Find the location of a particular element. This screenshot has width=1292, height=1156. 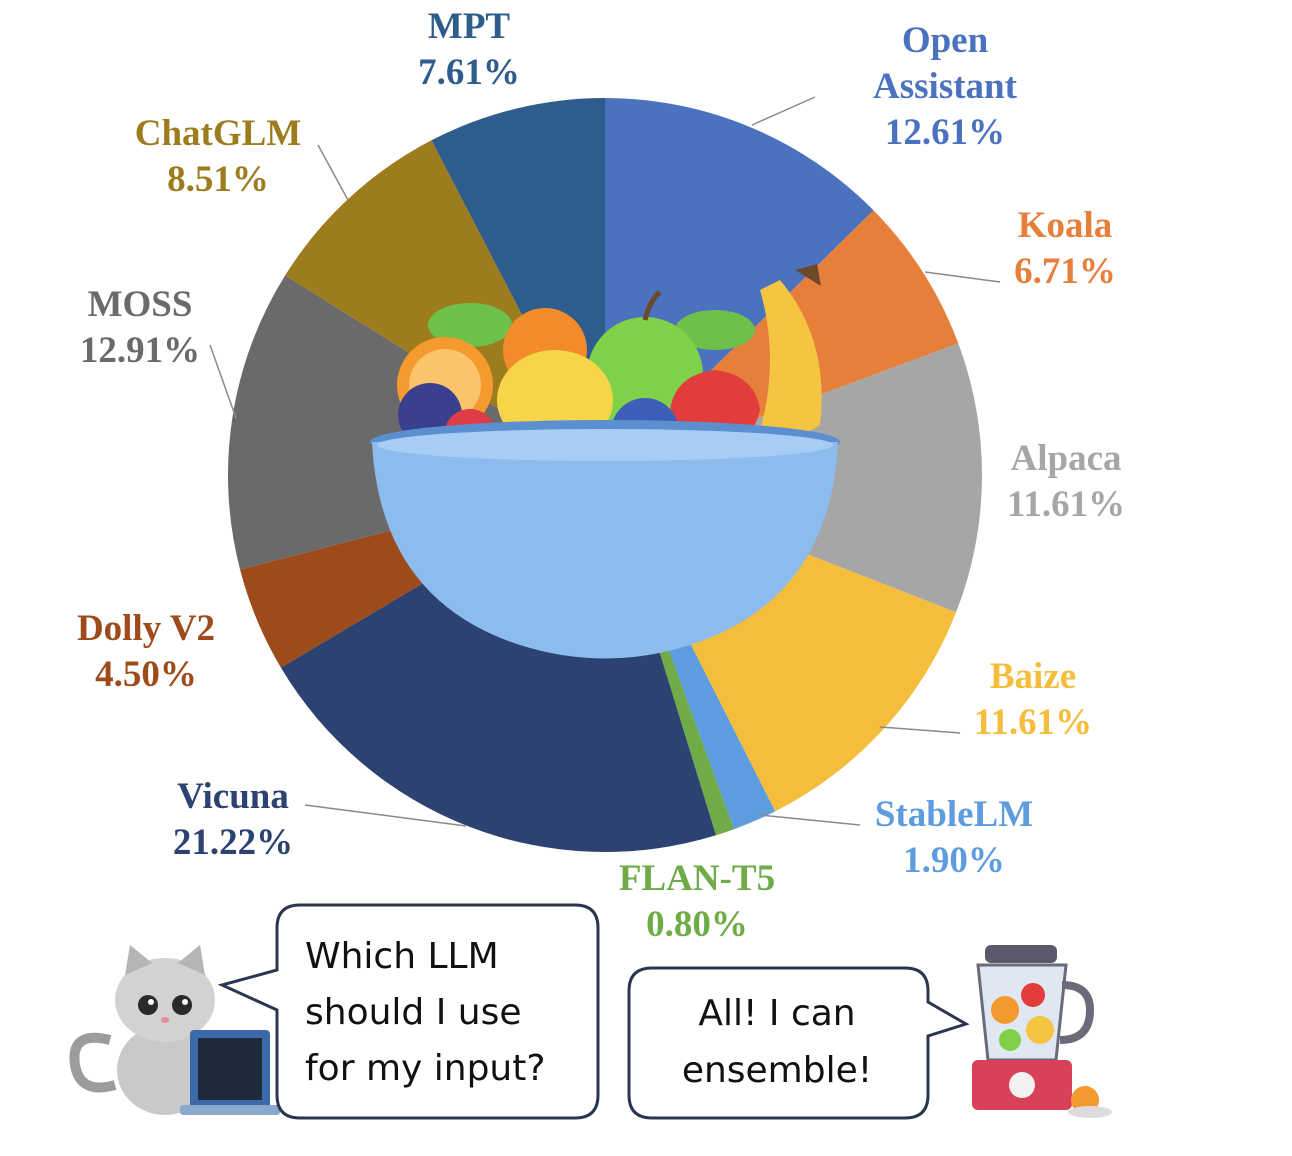

blender-bubble-line-2: ensemble! is located at coordinates (777, 1070).